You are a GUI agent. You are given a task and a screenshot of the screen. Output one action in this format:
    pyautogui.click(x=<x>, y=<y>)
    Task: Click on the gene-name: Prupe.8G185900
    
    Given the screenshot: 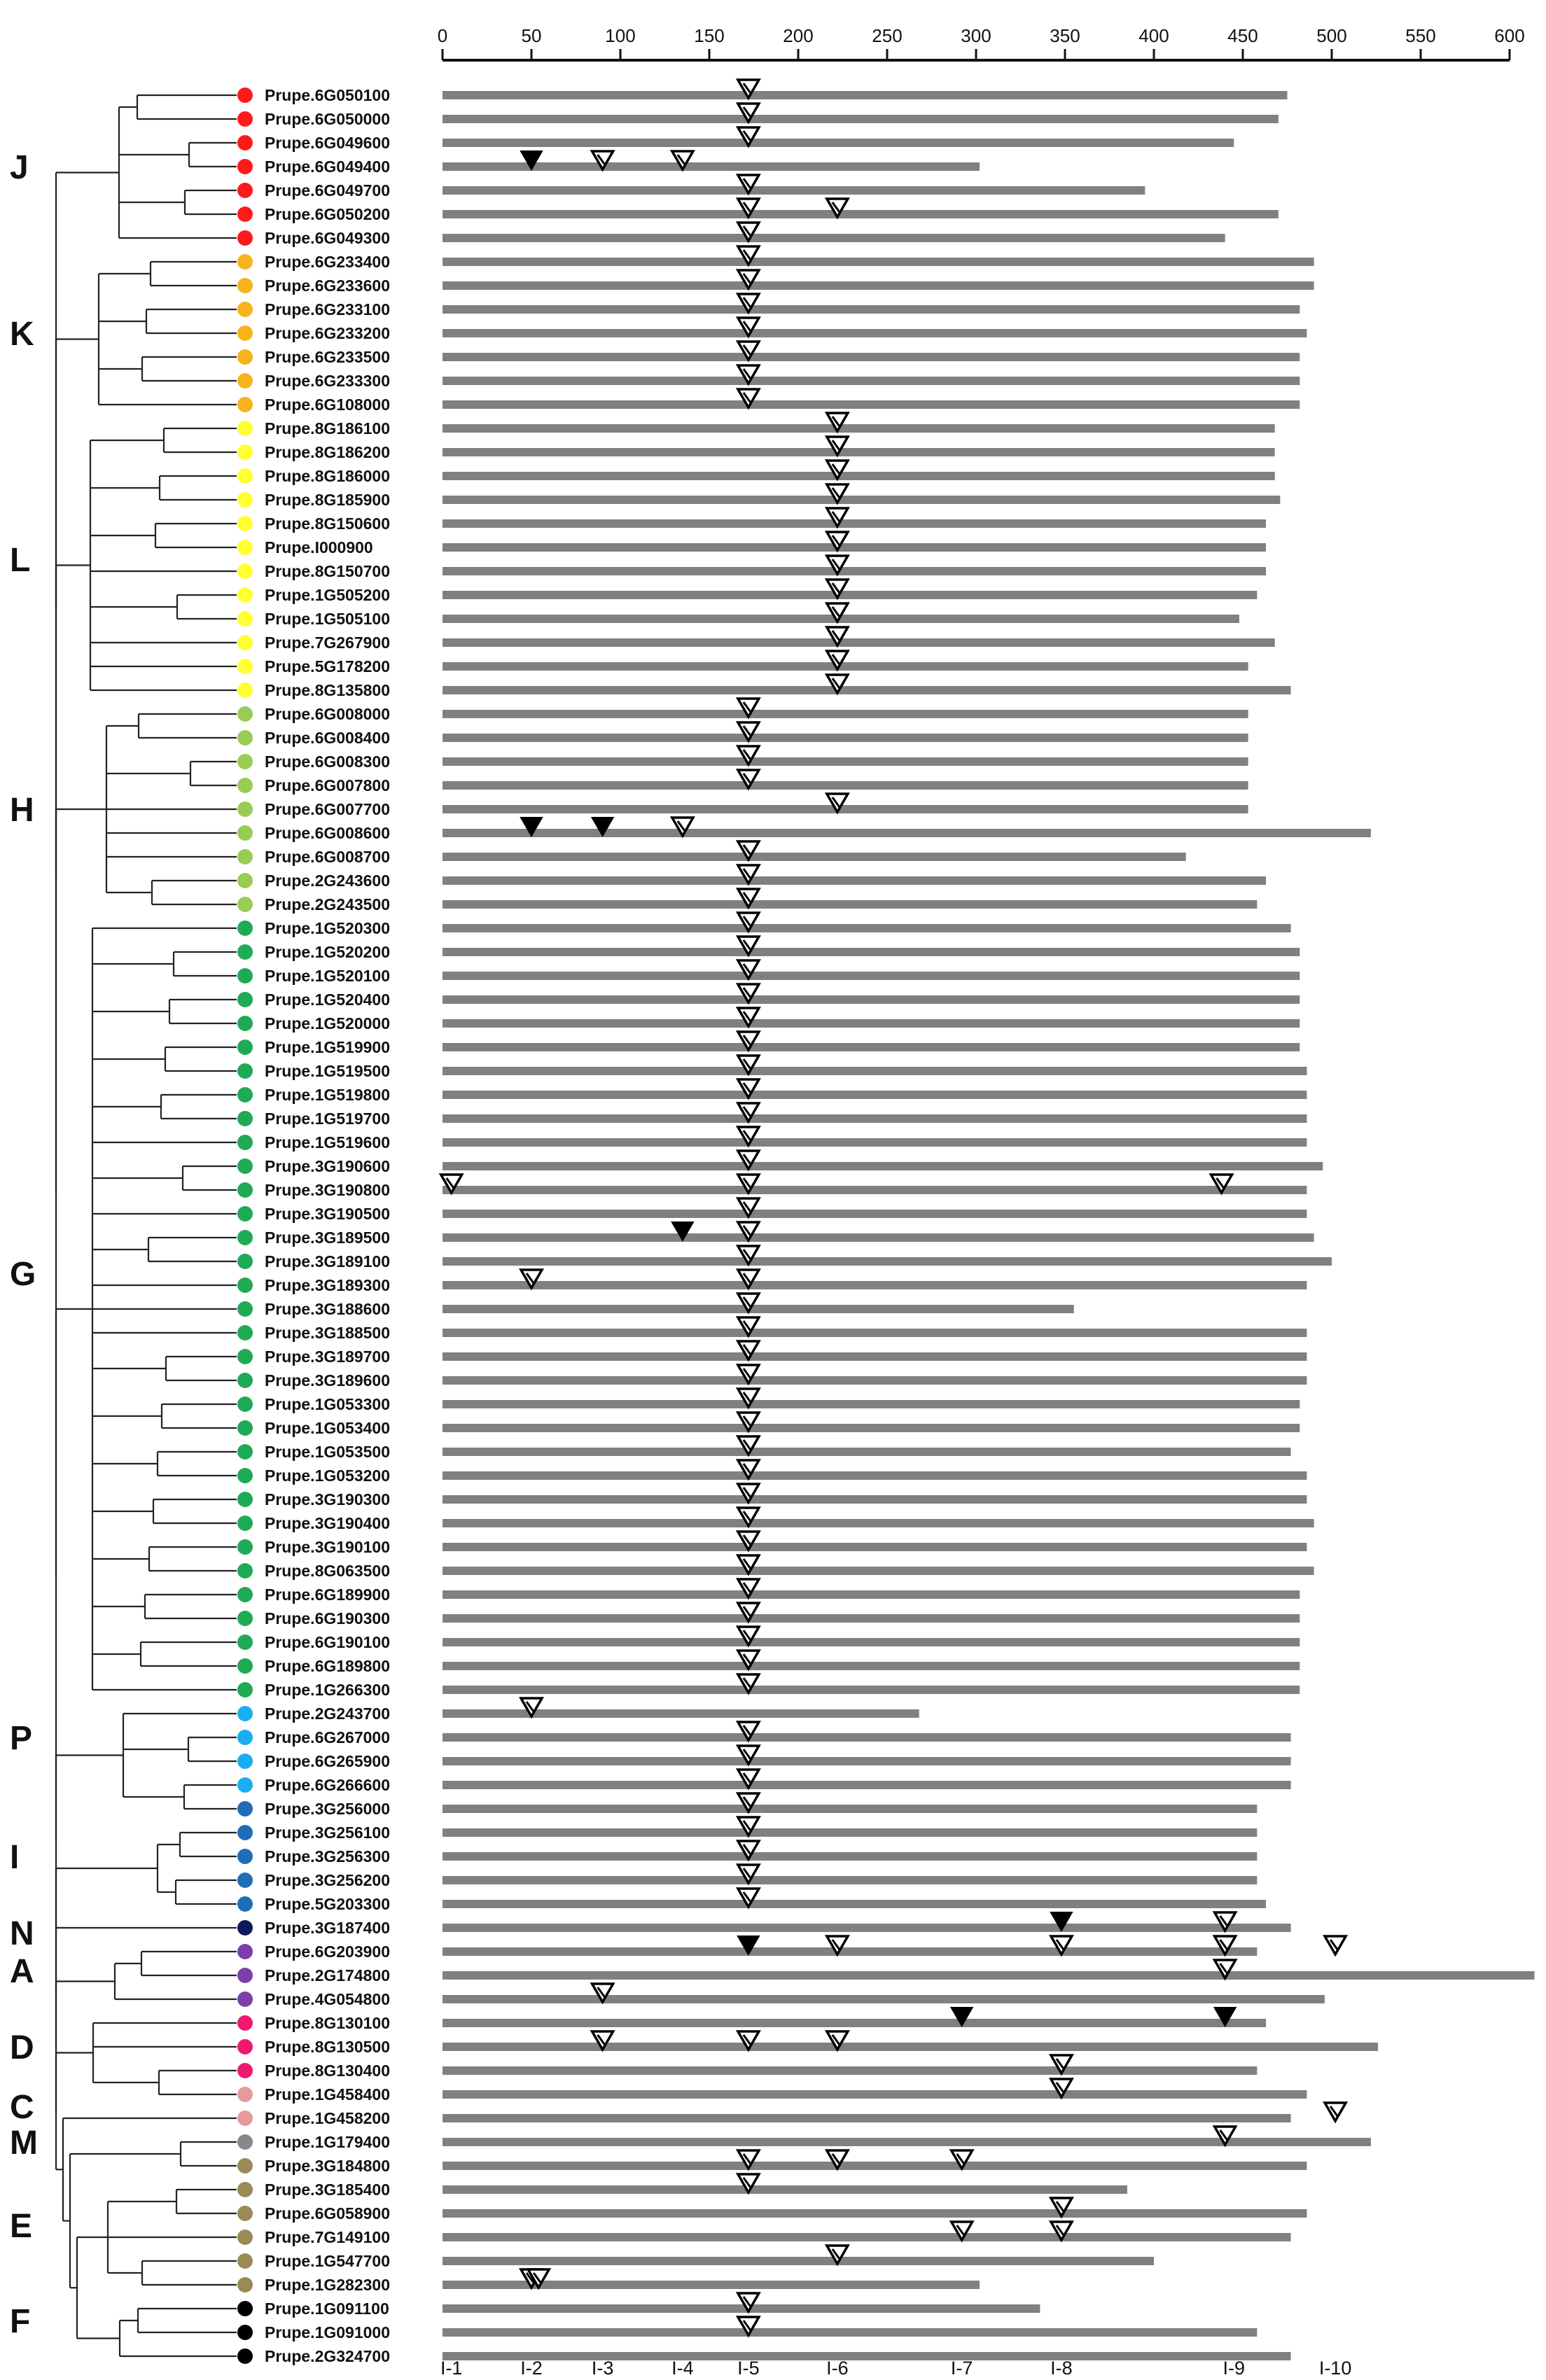 What is the action you would take?
    pyautogui.click(x=327, y=500)
    